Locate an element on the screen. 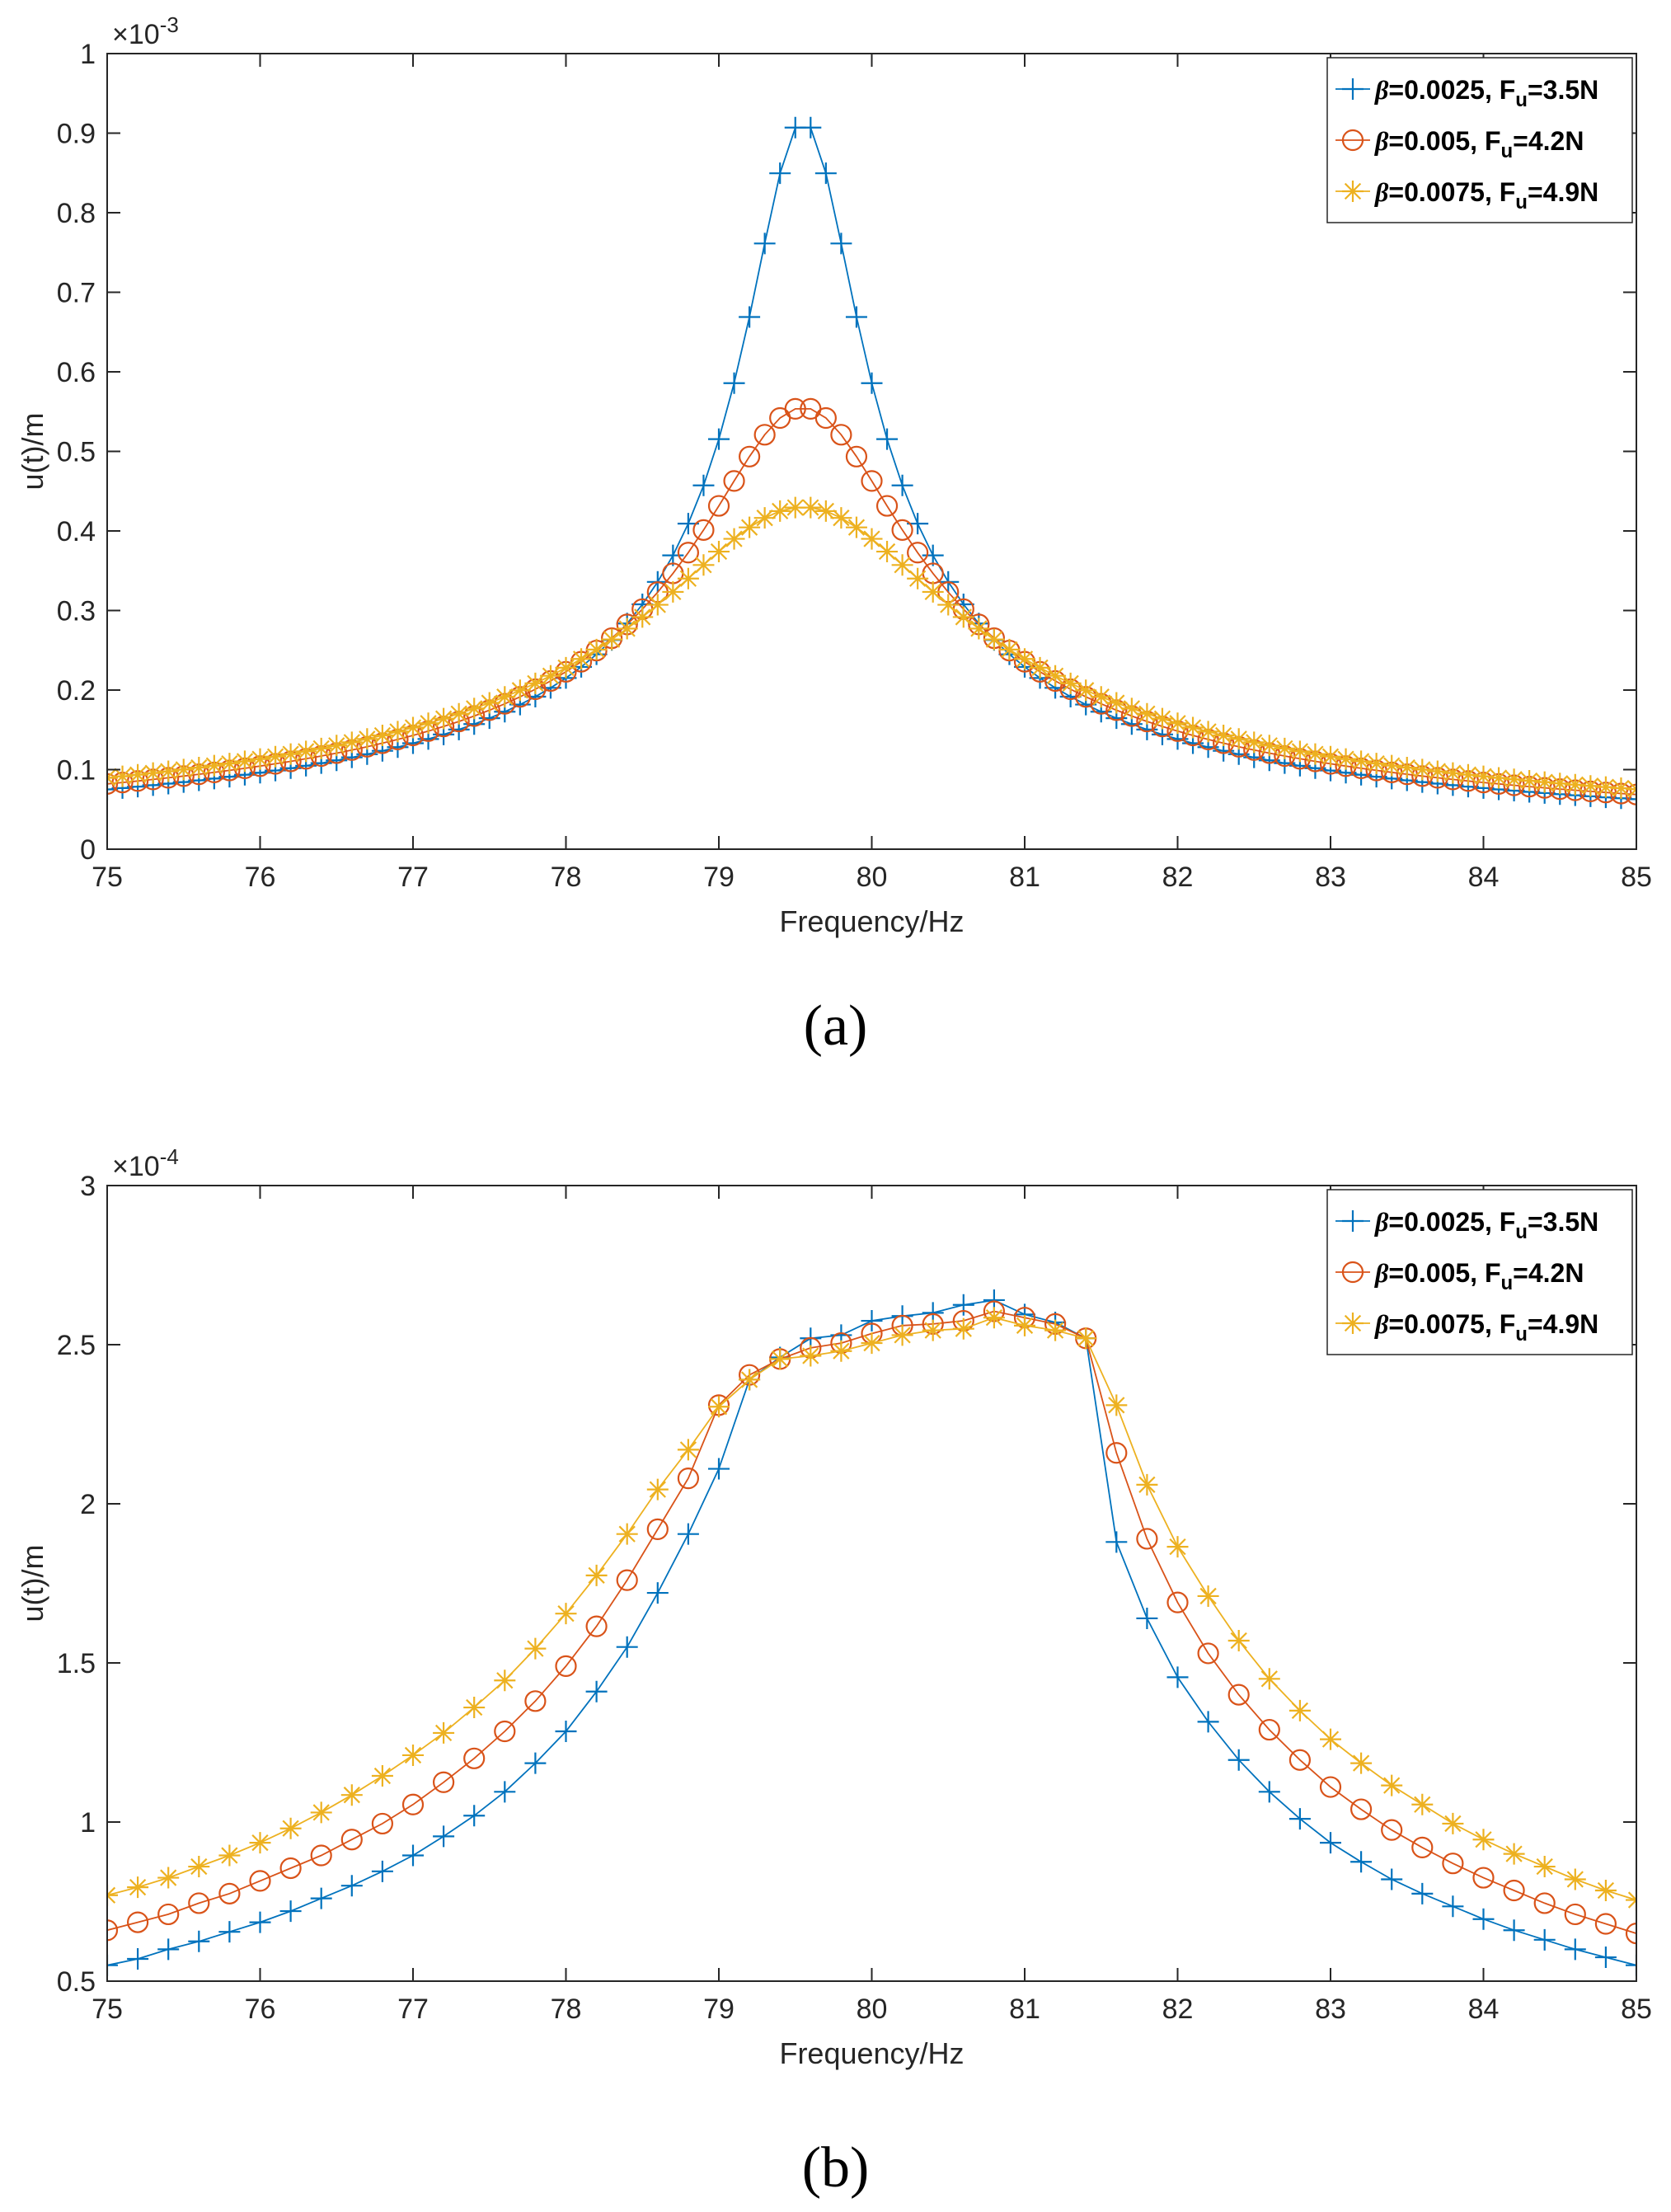  exponent-base: ×10 is located at coordinates (136, 34).